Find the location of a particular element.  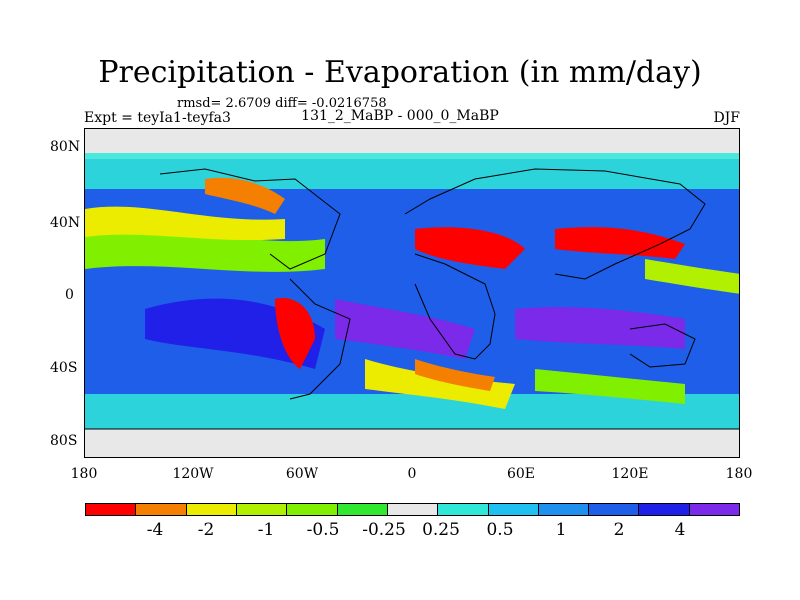

colorbar-label: 4 is located at coordinates (680, 530).